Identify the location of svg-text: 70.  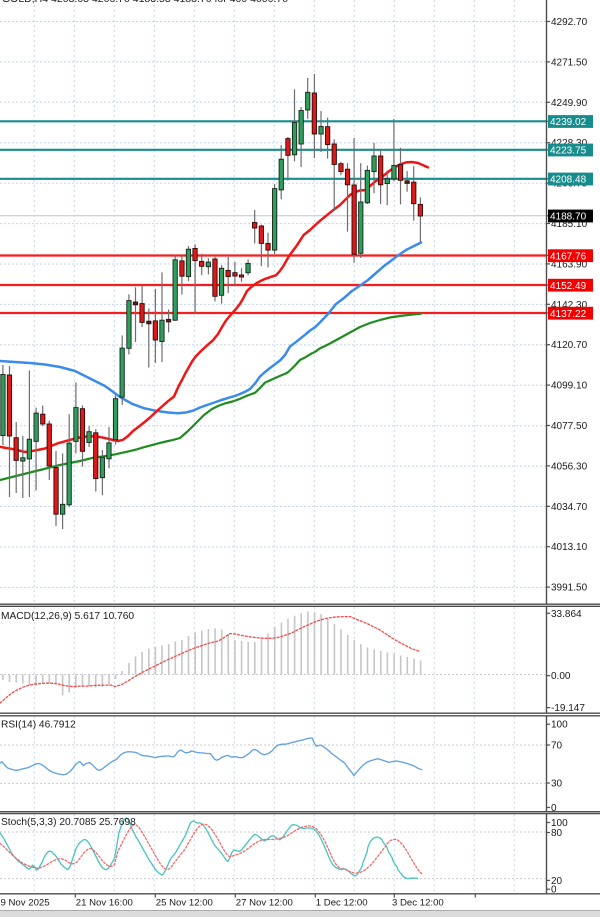
(557, 746).